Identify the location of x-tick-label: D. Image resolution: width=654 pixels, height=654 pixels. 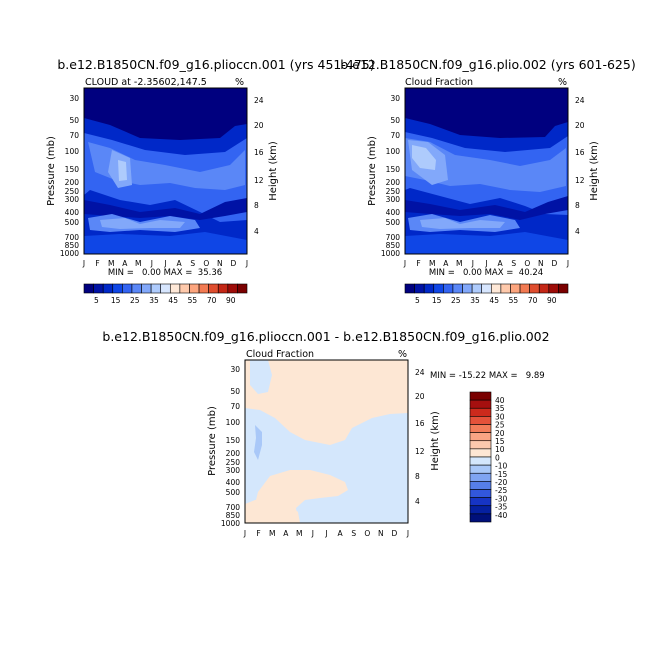
(234, 263).